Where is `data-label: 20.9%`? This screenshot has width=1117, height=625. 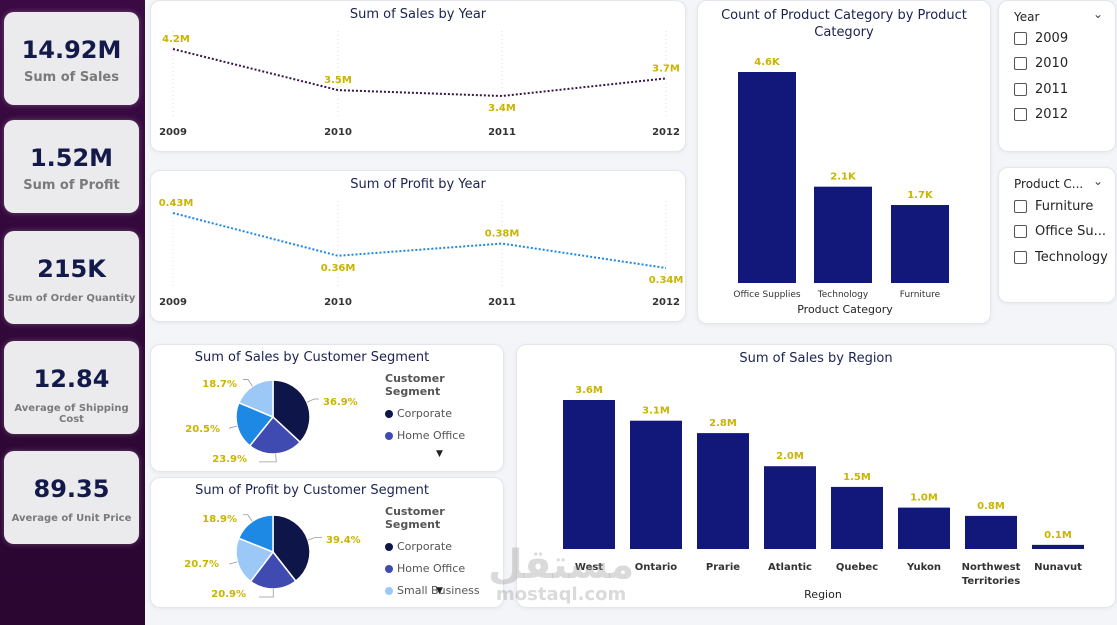
data-label: 20.9% is located at coordinates (228, 594).